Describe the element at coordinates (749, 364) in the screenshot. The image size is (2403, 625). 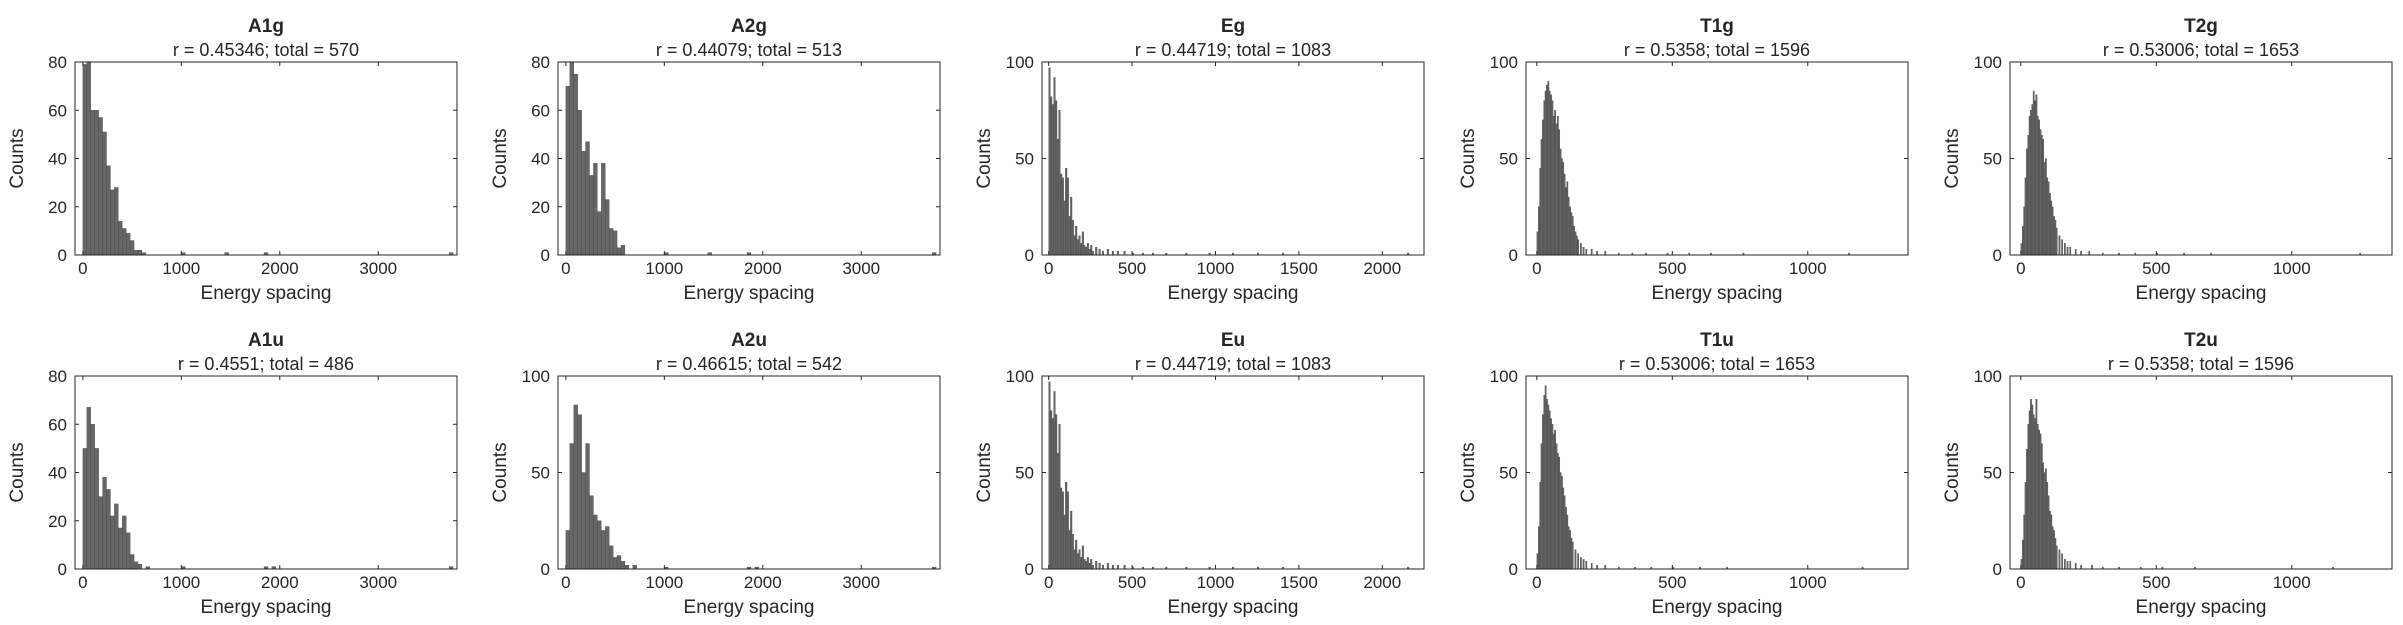
I see `chart-subtitle: r = 0.46615; total = 542` at that location.